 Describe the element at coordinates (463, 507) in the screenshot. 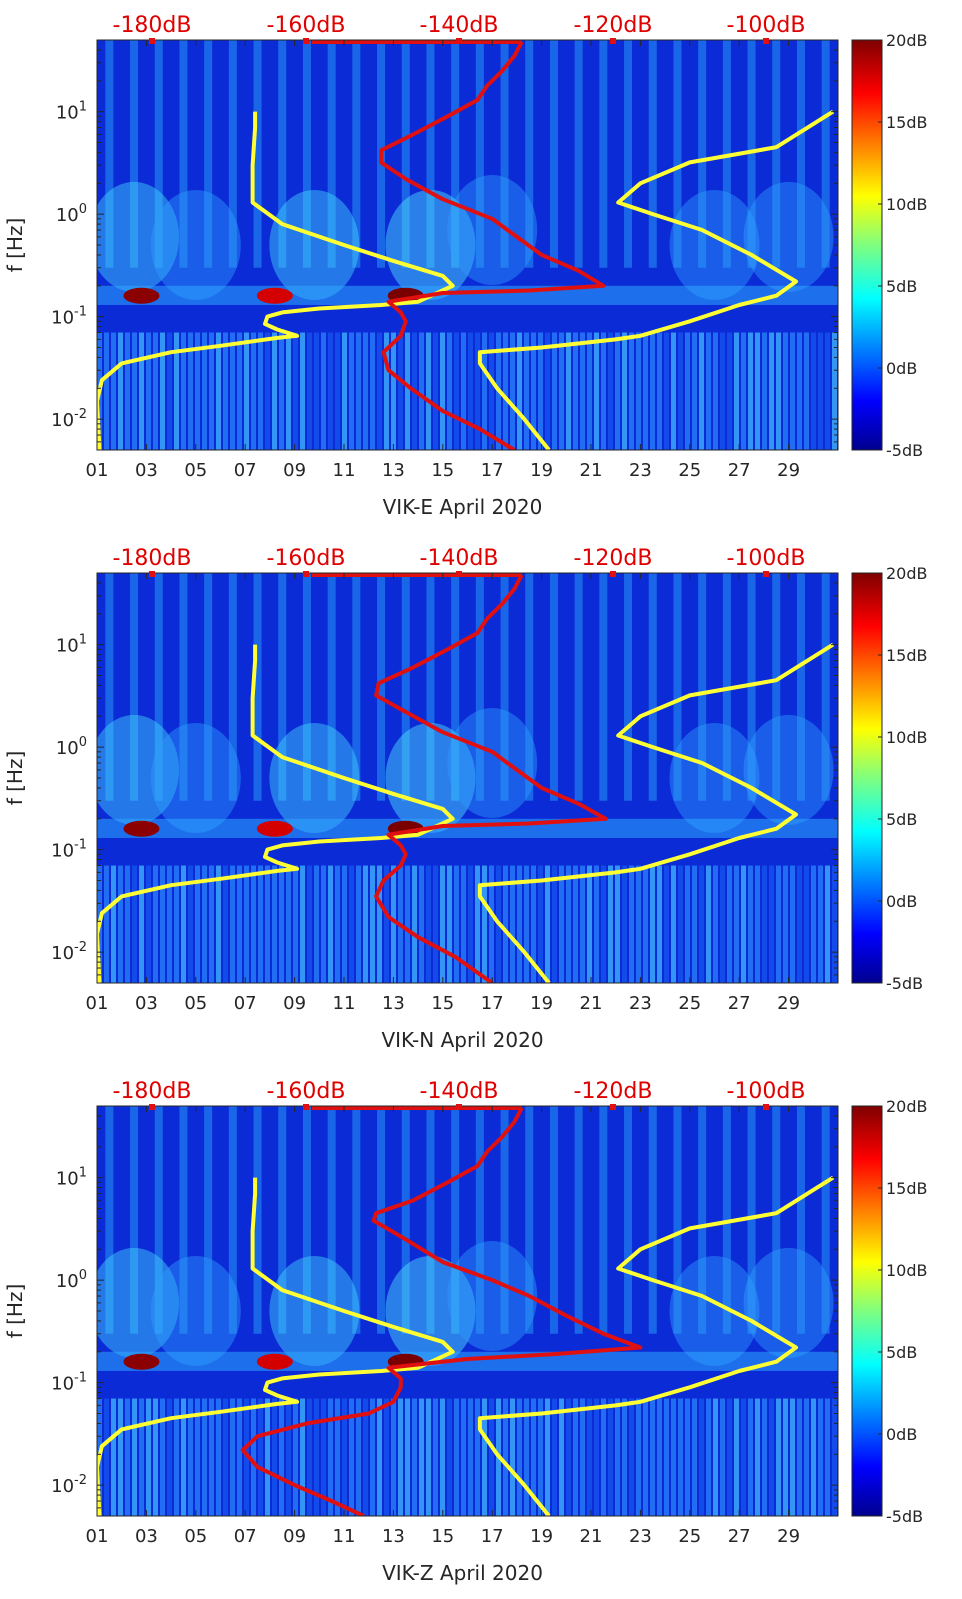

I see `x-axis-label: VIK-E April 2020` at that location.